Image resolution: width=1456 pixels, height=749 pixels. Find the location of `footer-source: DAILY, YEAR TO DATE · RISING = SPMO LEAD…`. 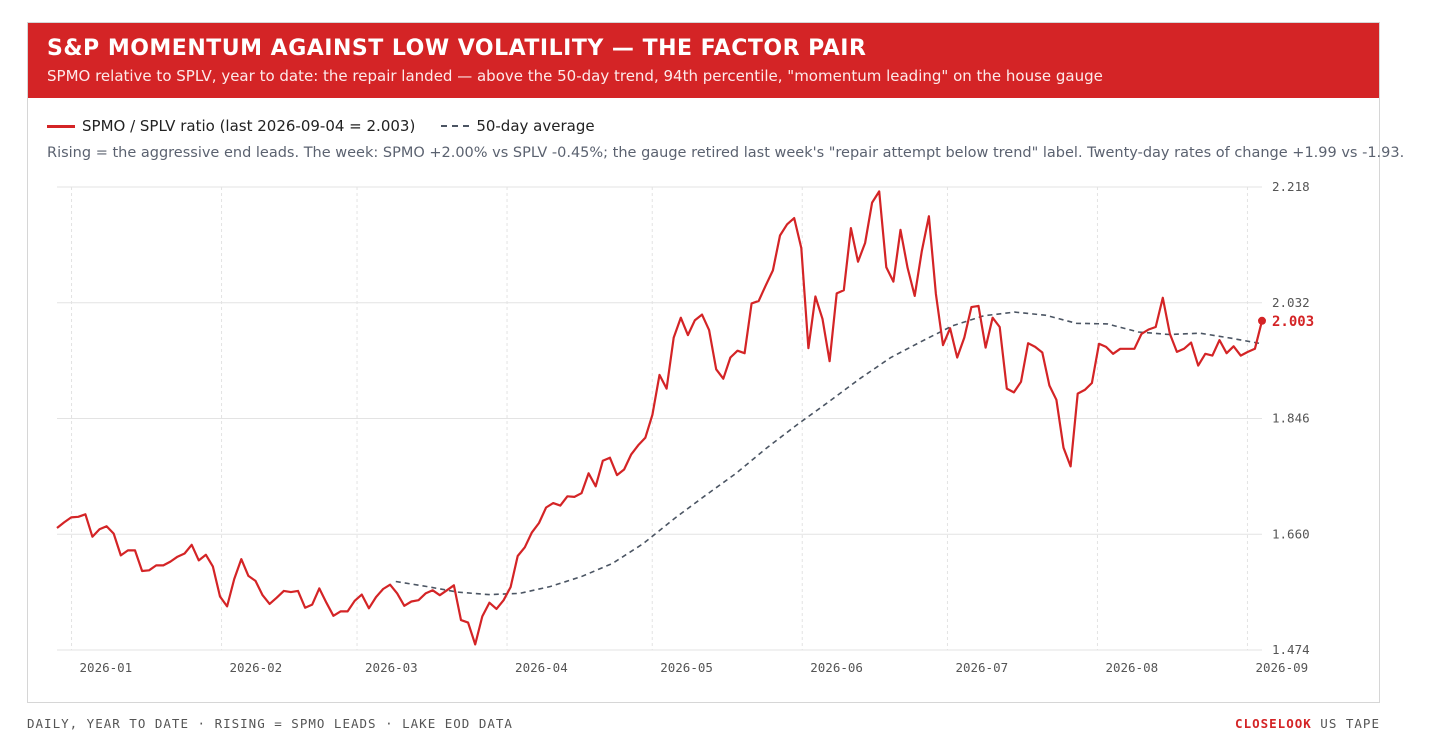

footer-source: DAILY, YEAR TO DATE · RISING = SPMO LEAD… is located at coordinates (270, 723).